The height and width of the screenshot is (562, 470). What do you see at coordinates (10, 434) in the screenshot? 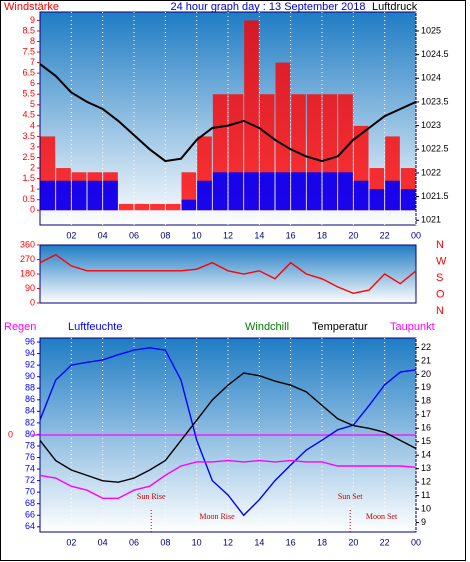
I see `rain-tick-label: 0` at bounding box center [10, 434].